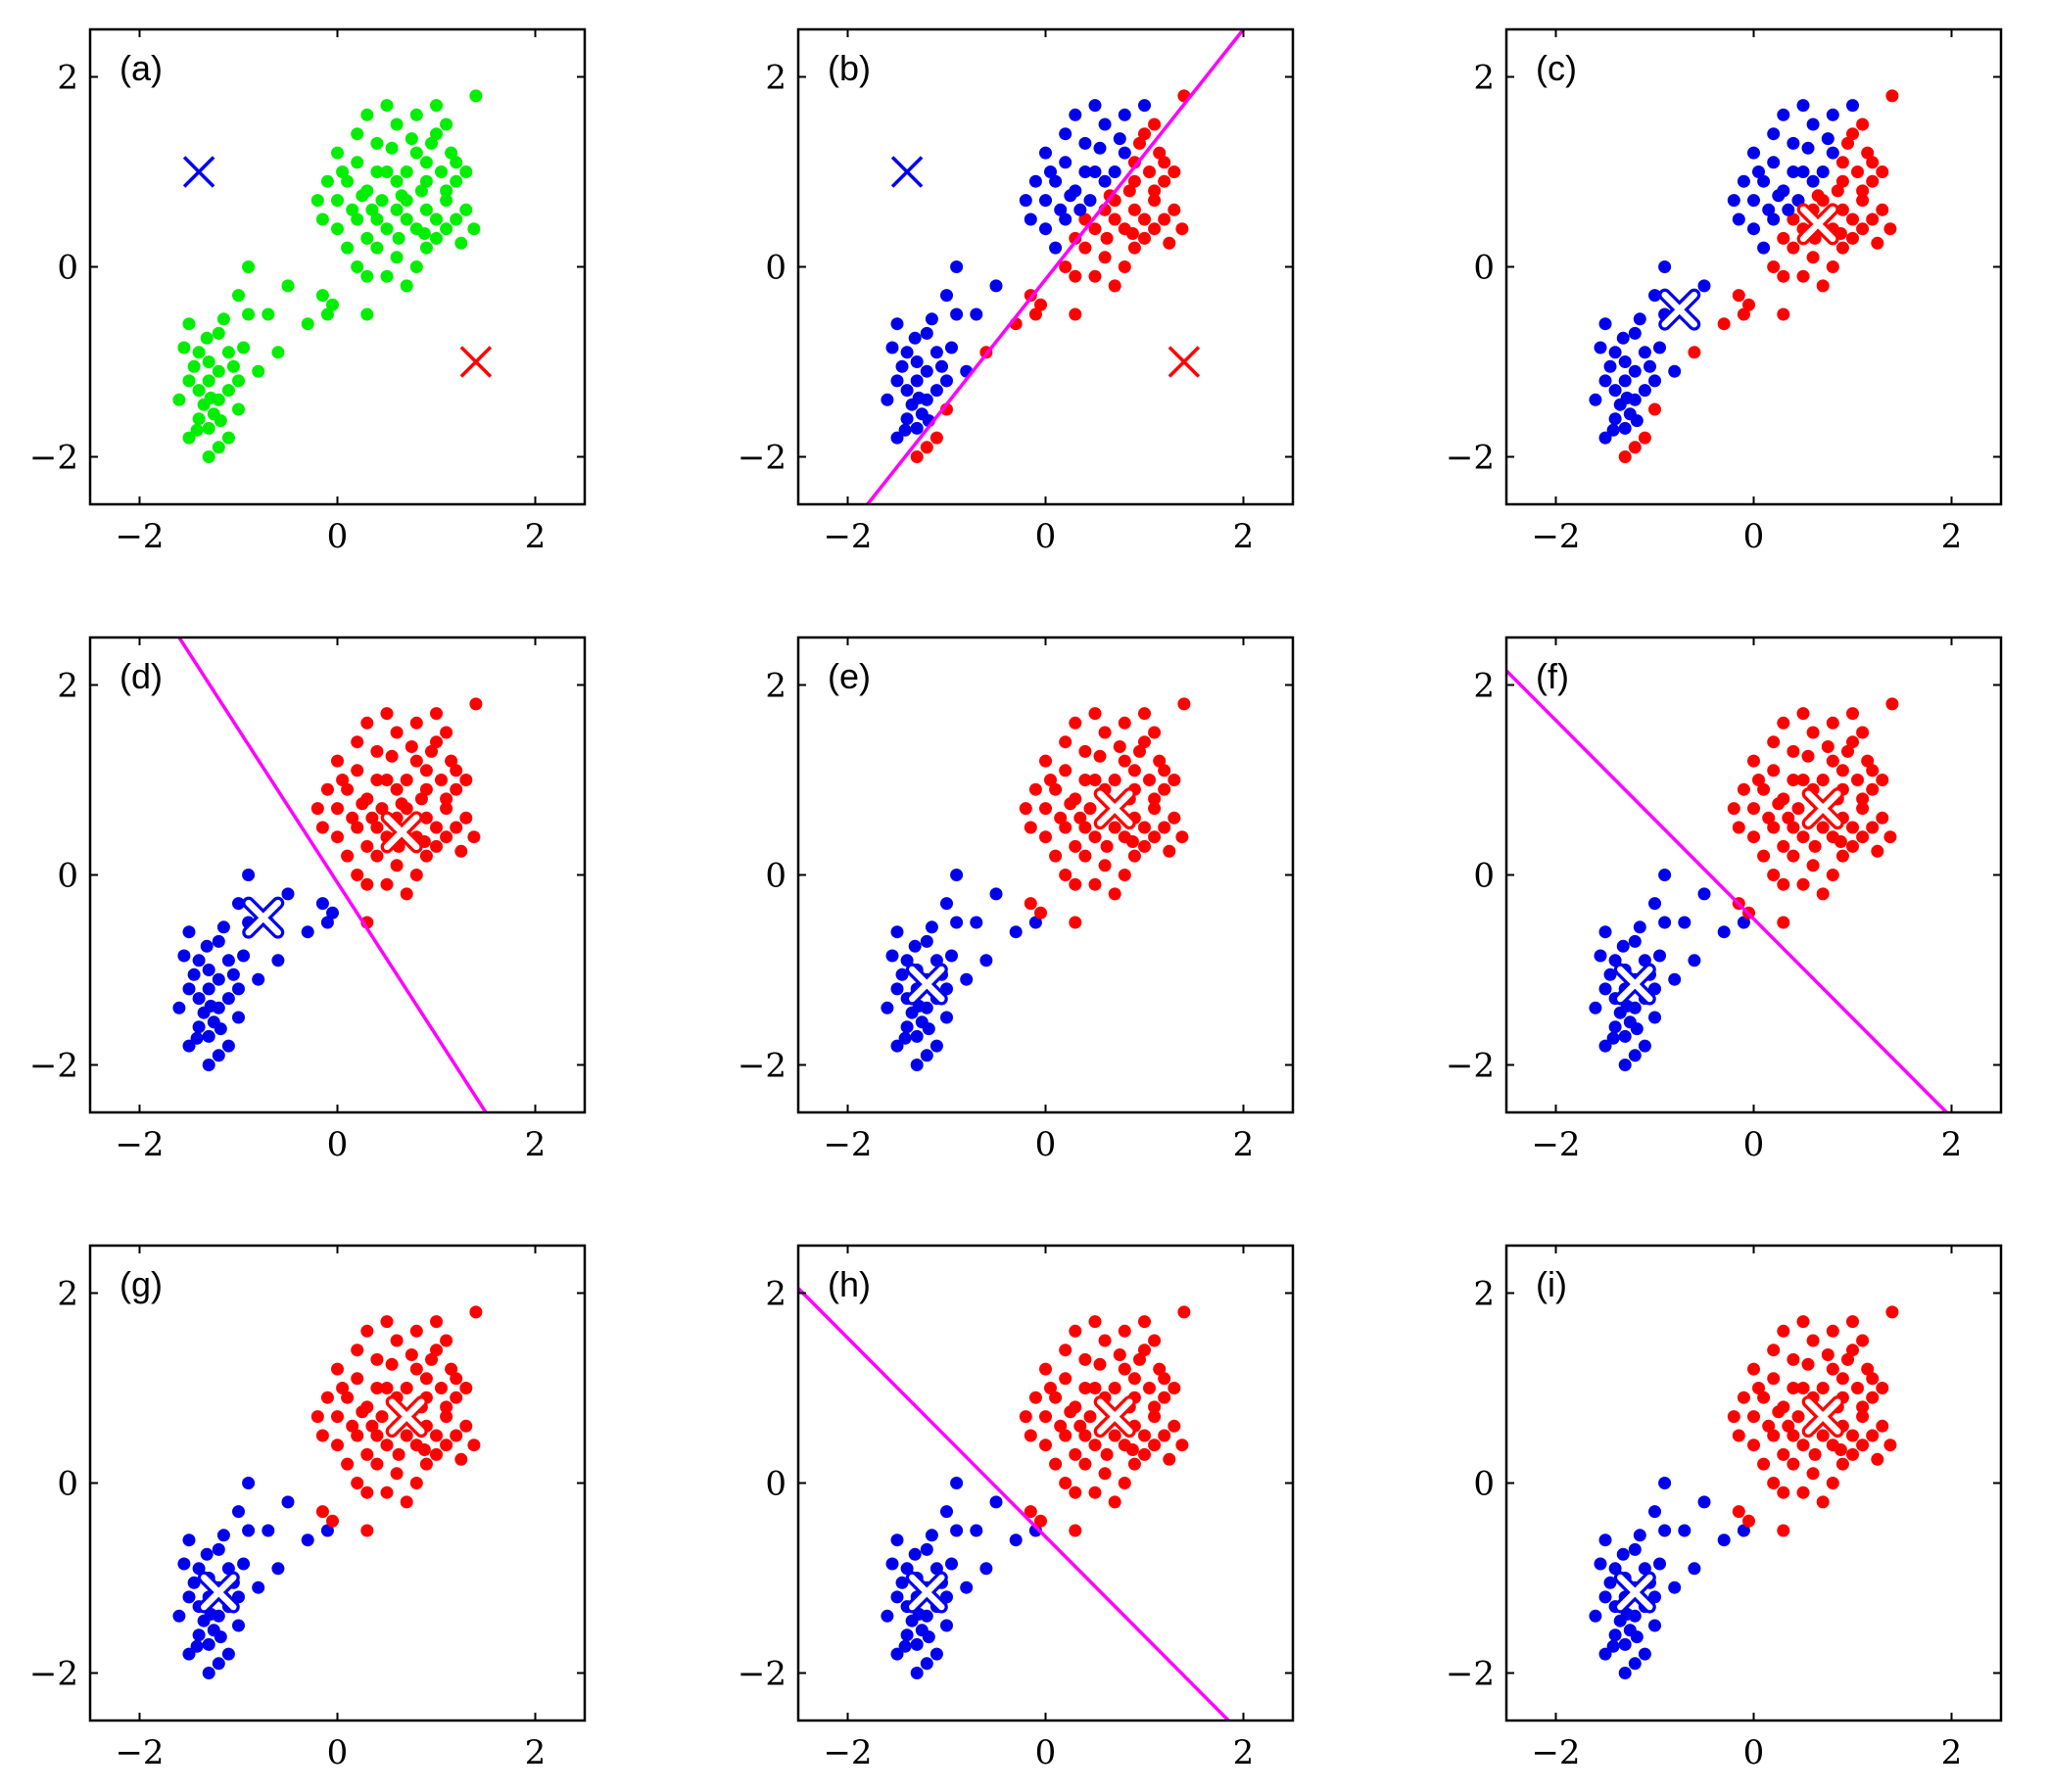  I want to click on panel-e: −2 0 2 −2 0 2 (e), so click(1016, 900).